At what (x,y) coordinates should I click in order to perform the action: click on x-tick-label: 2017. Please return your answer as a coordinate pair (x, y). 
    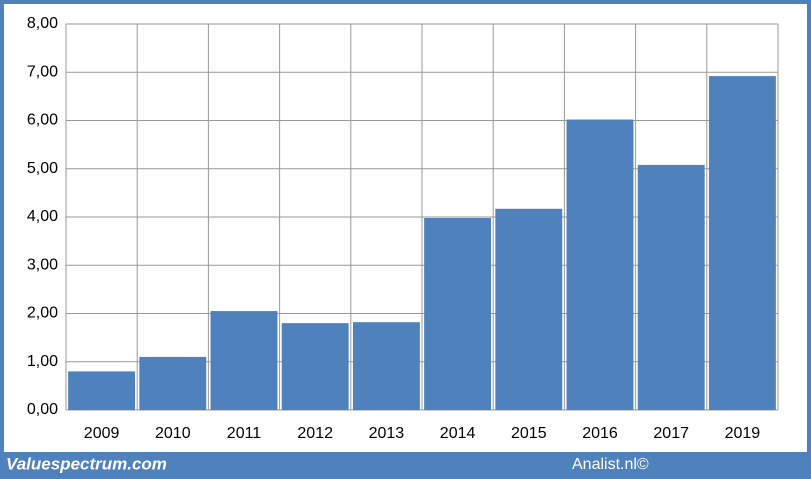
    Looking at the image, I should click on (671, 433).